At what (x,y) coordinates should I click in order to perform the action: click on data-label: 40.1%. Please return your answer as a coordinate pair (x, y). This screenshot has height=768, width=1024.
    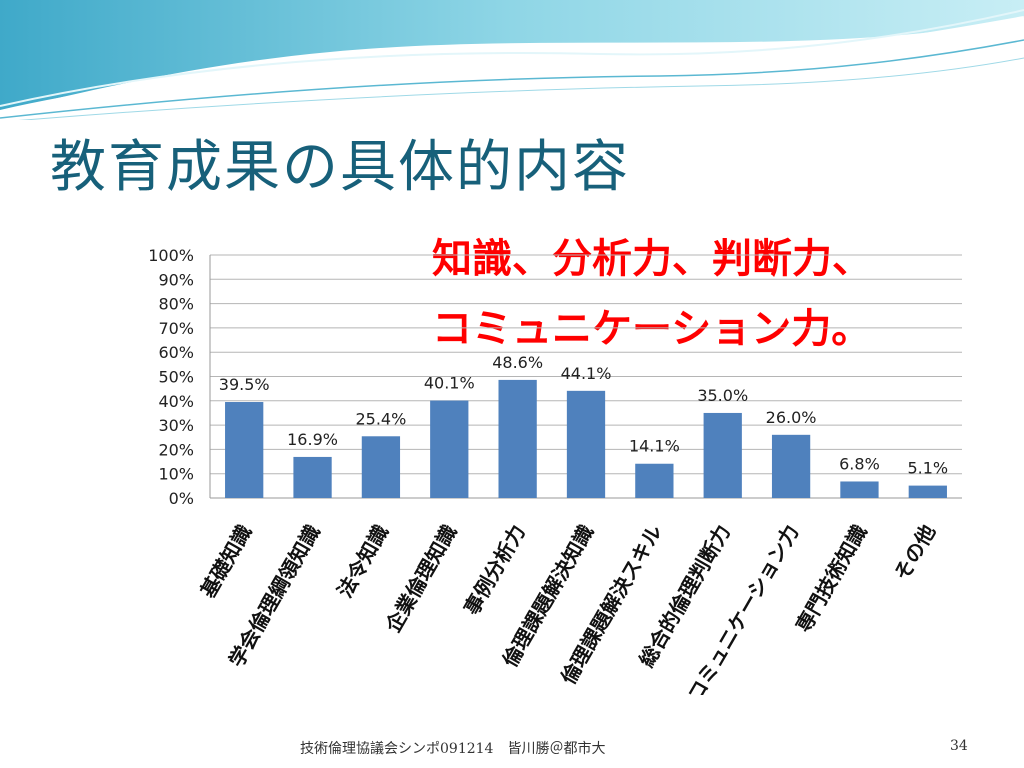
    Looking at the image, I should click on (449, 383).